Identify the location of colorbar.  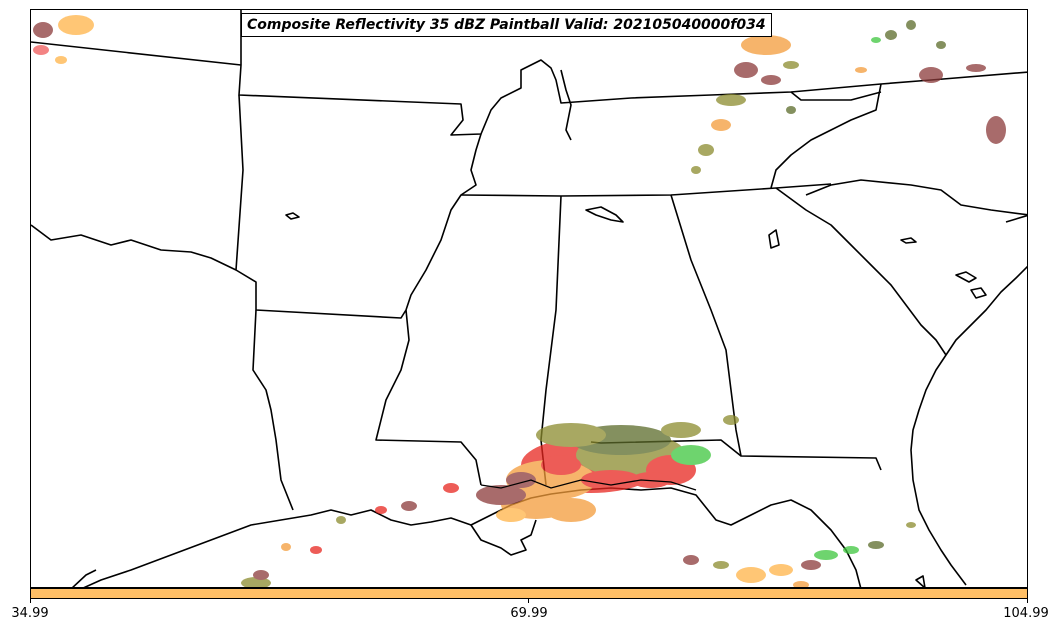
(529, 593).